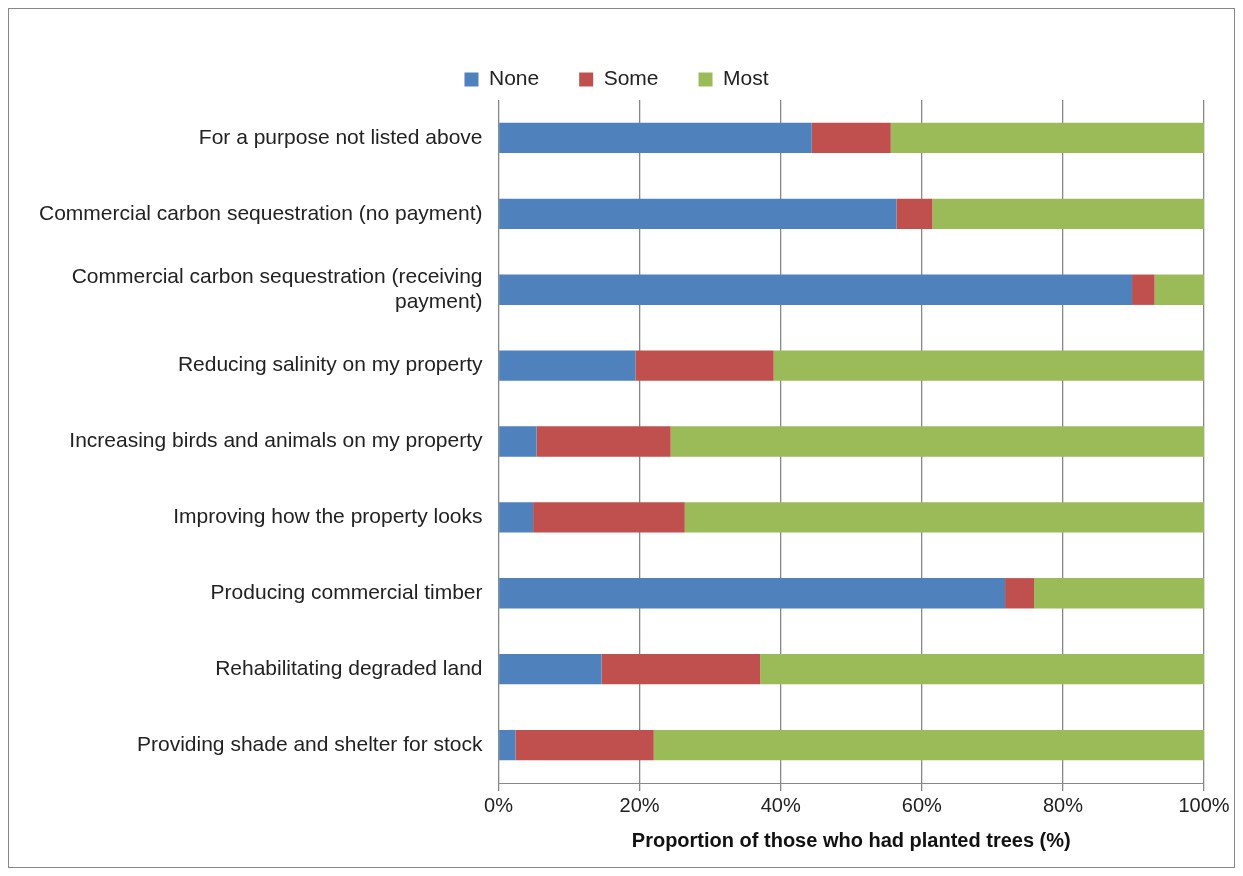 Image resolution: width=1243 pixels, height=876 pixels. I want to click on x-tick-label: 80%, so click(1063, 804).